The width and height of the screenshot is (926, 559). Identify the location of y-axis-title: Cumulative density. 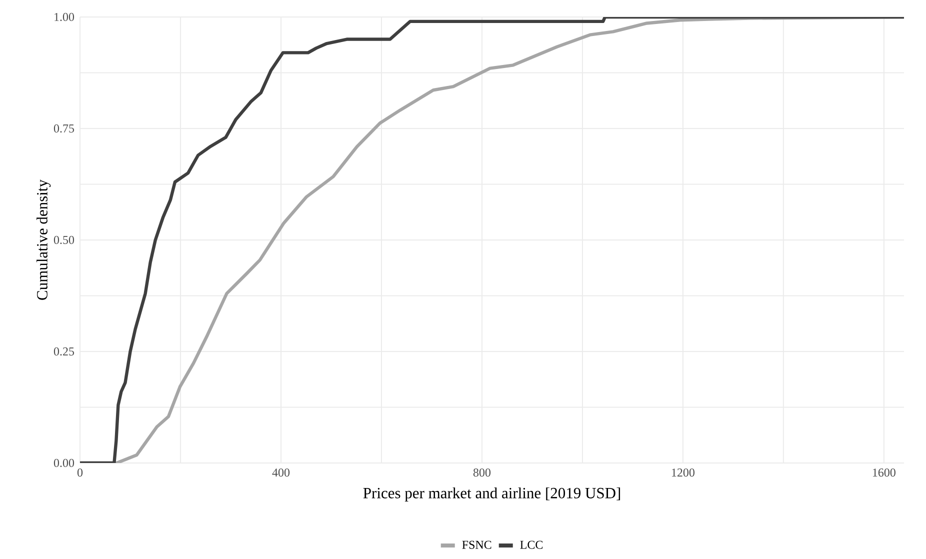
(43, 240).